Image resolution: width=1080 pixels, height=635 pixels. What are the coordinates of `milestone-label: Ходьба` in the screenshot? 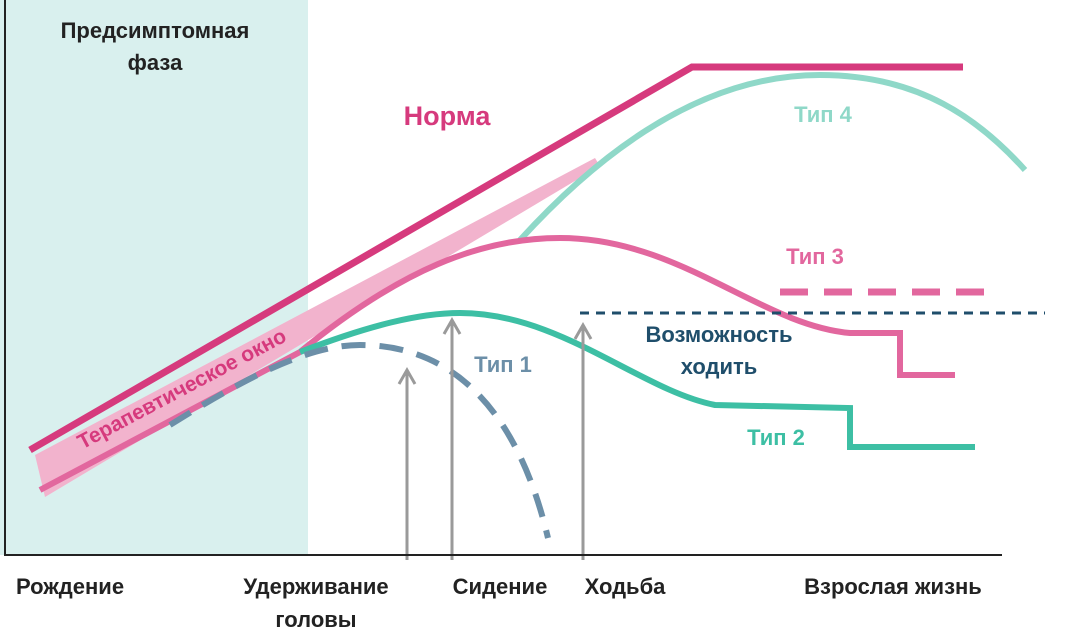 It's located at (626, 586).